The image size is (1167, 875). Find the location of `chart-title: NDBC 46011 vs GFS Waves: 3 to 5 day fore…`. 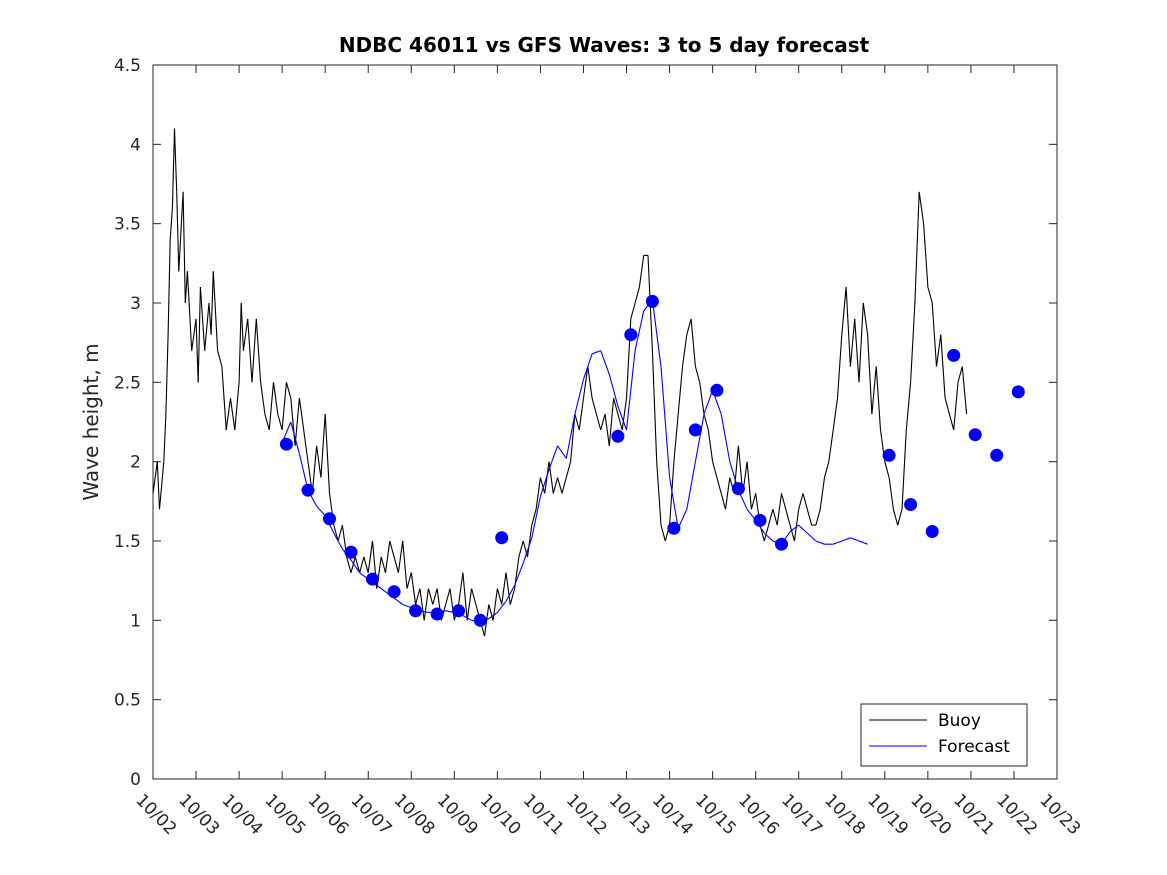

chart-title: NDBC 46011 vs GFS Waves: 3 to 5 day fore… is located at coordinates (604, 45).